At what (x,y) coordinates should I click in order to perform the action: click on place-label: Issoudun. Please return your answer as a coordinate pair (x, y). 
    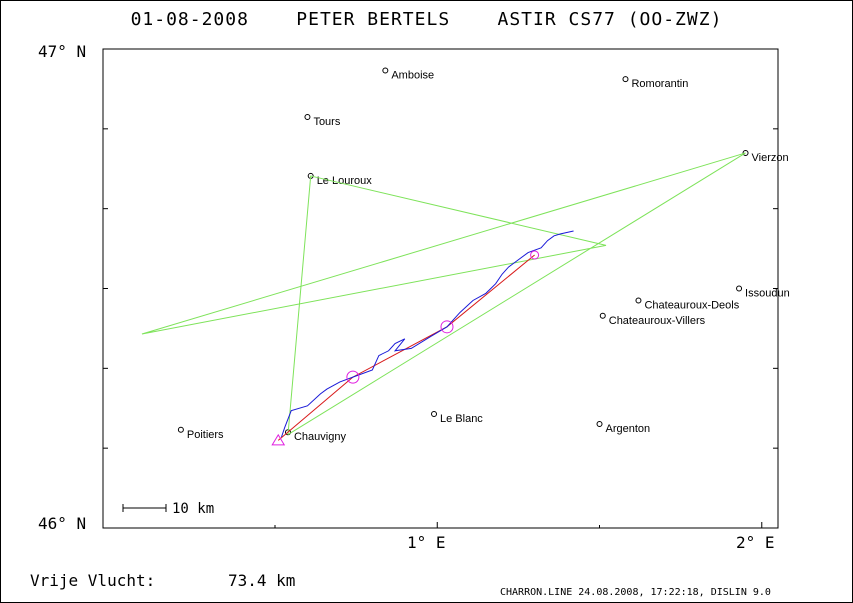
    Looking at the image, I should click on (767, 294).